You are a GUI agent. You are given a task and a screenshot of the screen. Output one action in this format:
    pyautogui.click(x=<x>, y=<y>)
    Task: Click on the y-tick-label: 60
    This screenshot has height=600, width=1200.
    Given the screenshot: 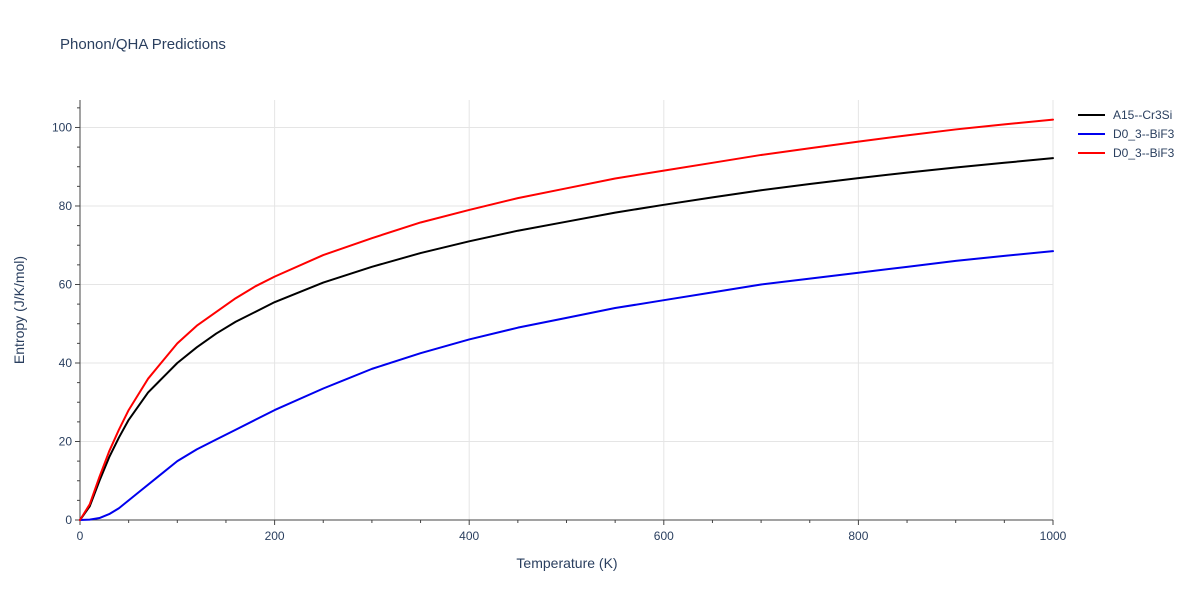 What is the action you would take?
    pyautogui.click(x=66, y=284)
    